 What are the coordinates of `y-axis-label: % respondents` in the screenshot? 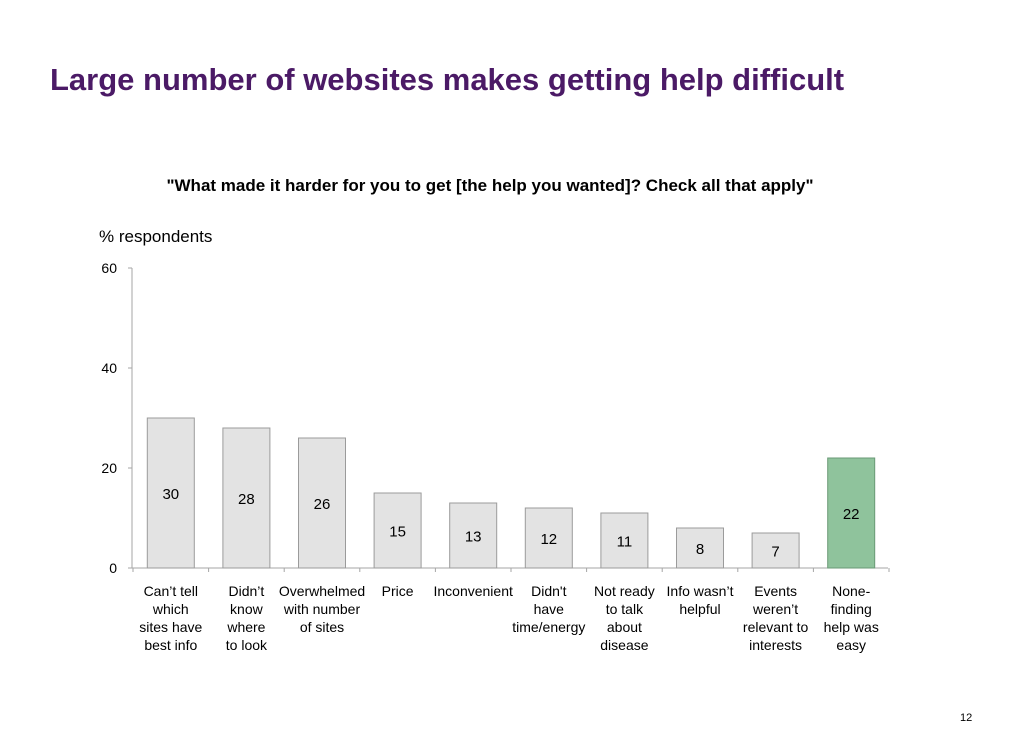 It's located at (156, 236).